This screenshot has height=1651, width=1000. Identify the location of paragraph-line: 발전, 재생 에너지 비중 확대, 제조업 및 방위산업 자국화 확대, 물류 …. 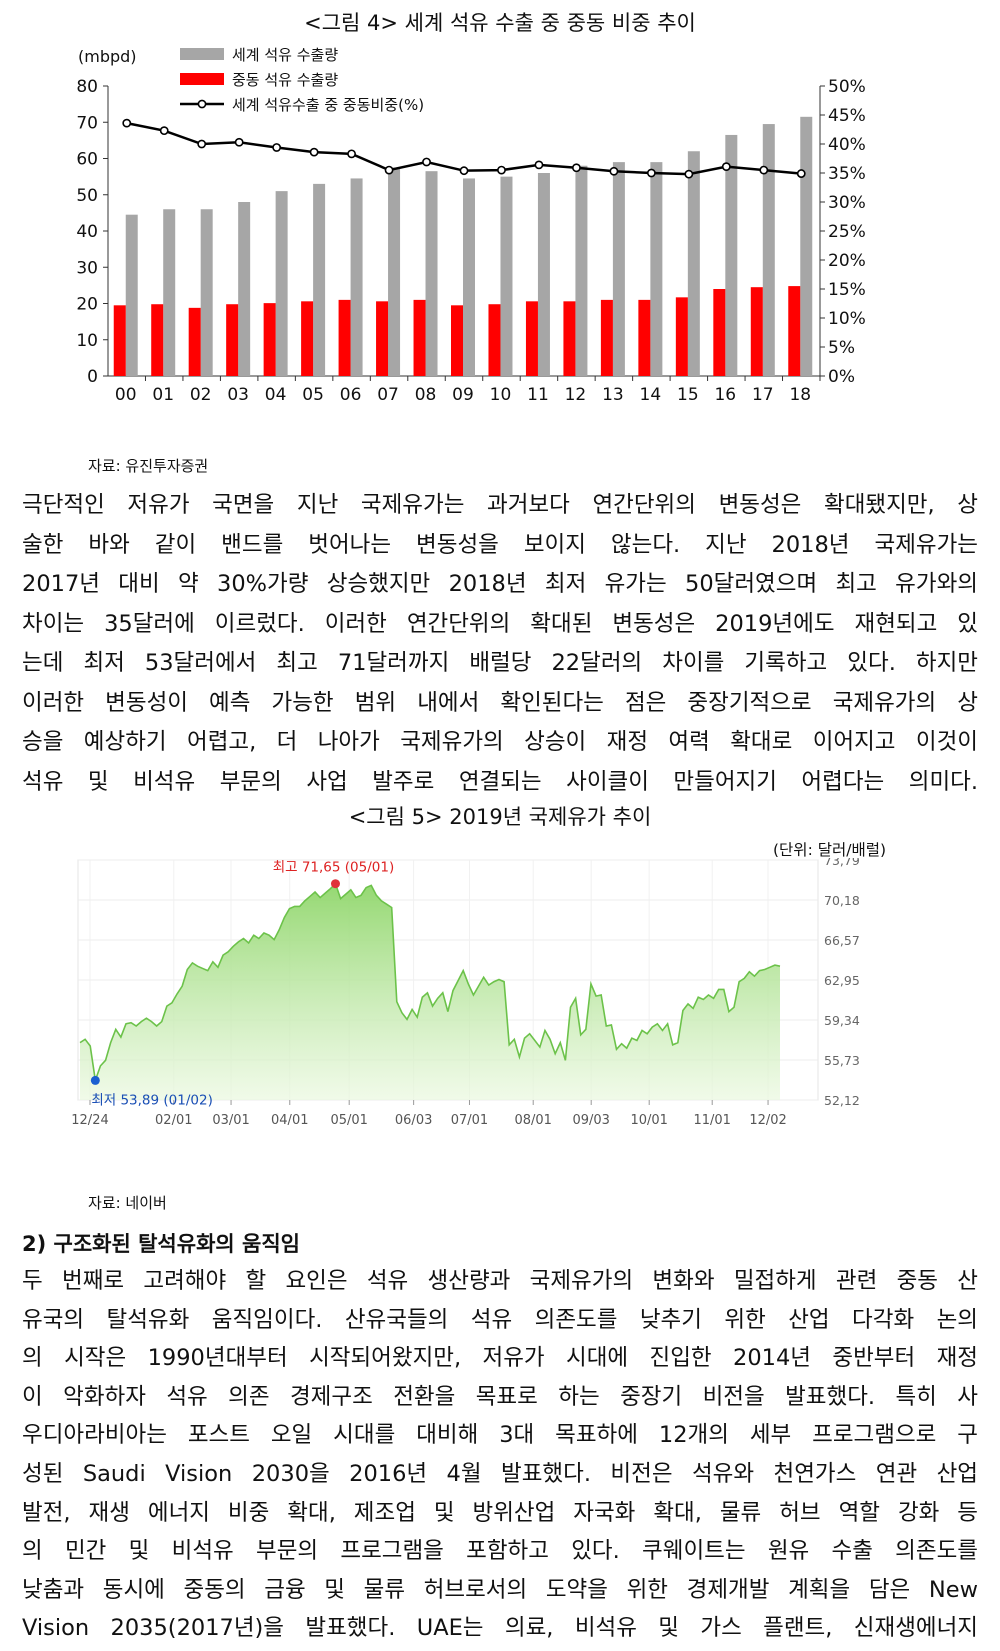
(500, 1512).